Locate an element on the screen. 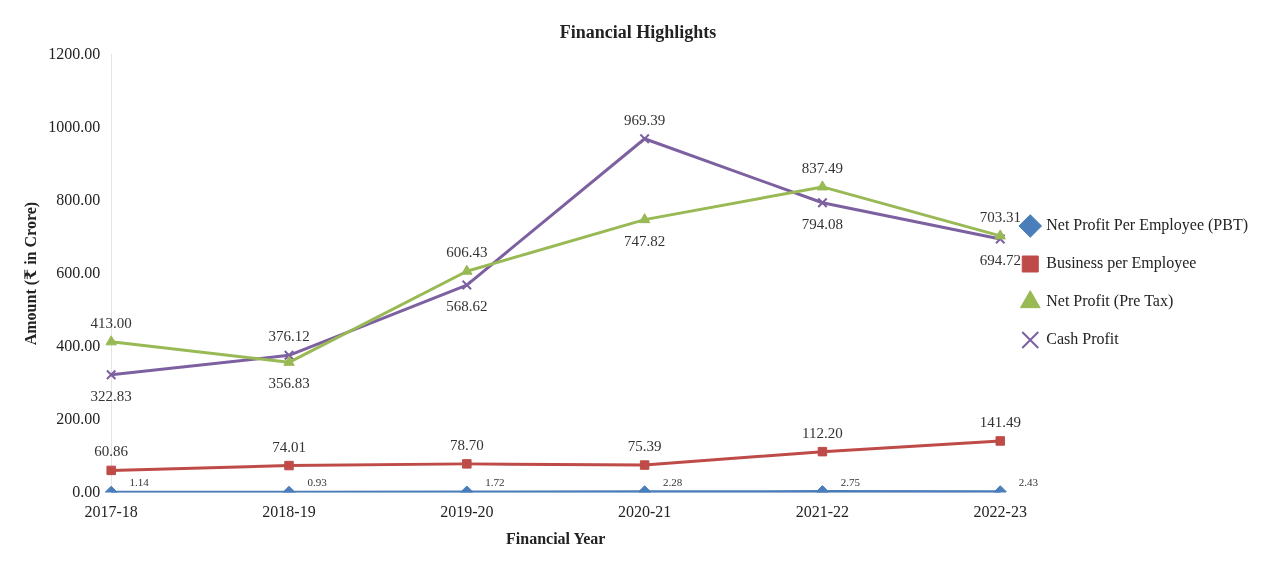  data-label: 141.49 is located at coordinates (1000, 421).